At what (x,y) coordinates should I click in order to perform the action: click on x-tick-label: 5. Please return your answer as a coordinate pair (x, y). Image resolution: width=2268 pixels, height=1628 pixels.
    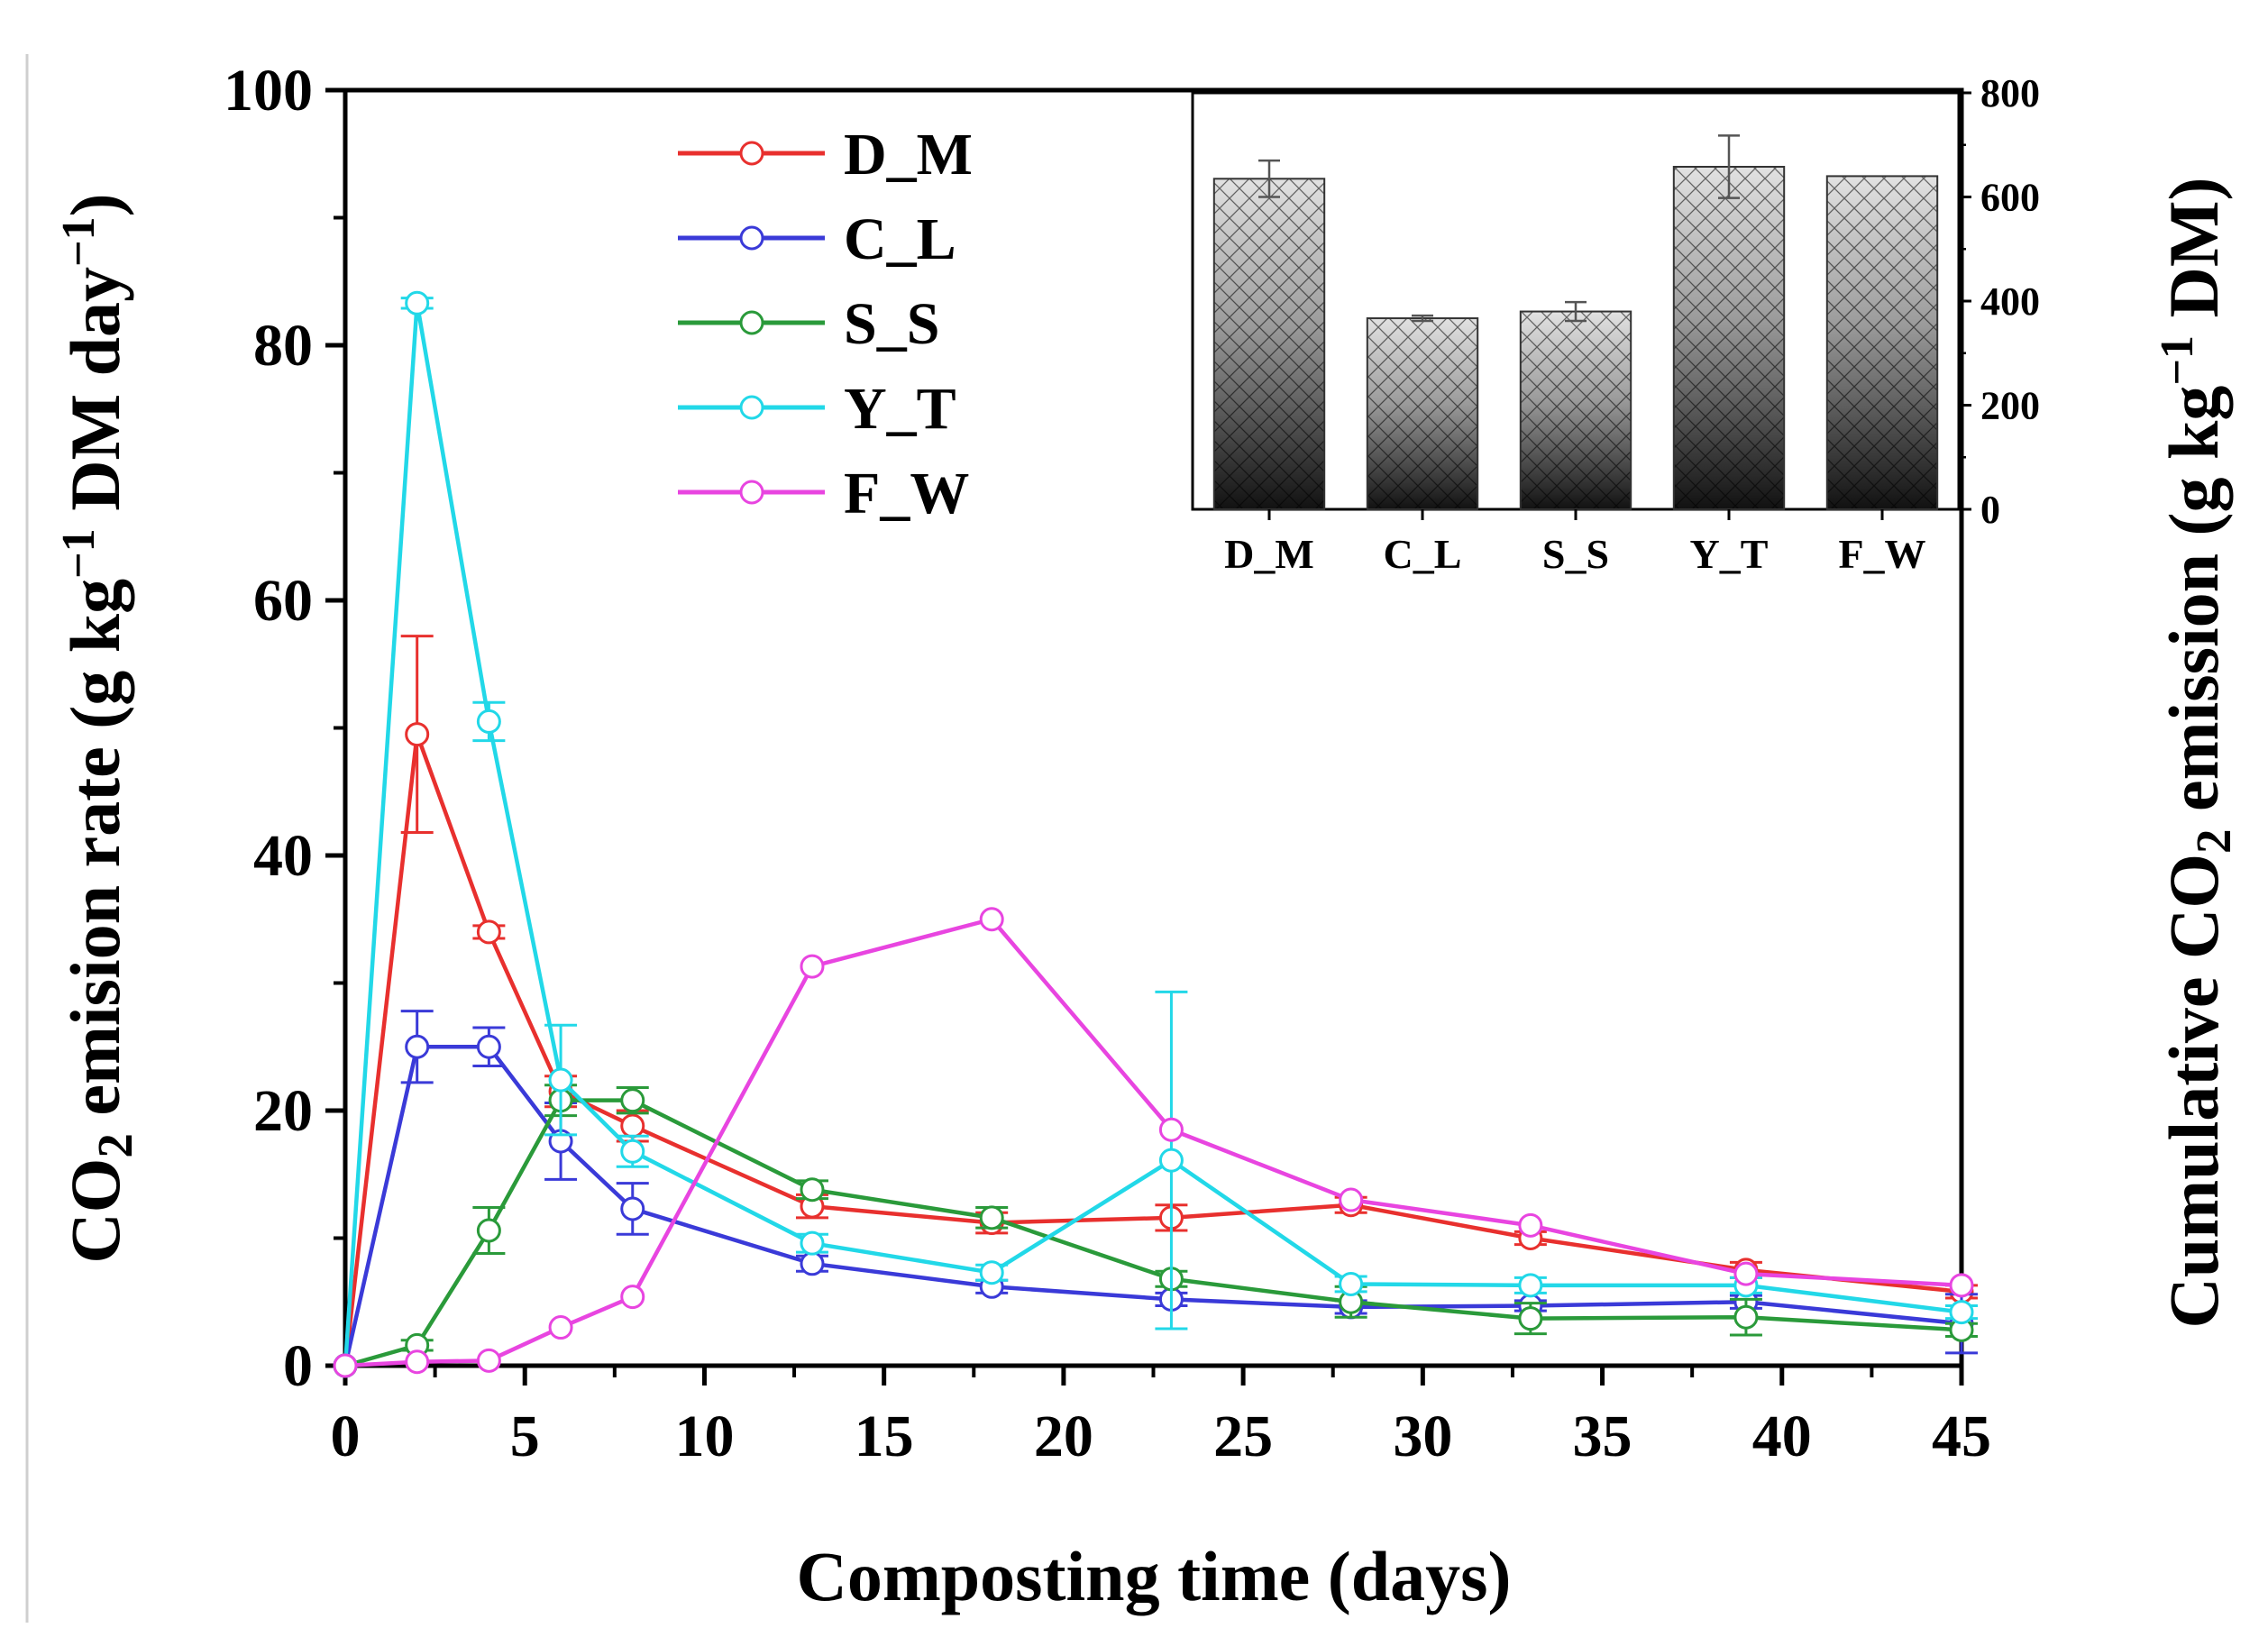
    Looking at the image, I should click on (525, 1436).